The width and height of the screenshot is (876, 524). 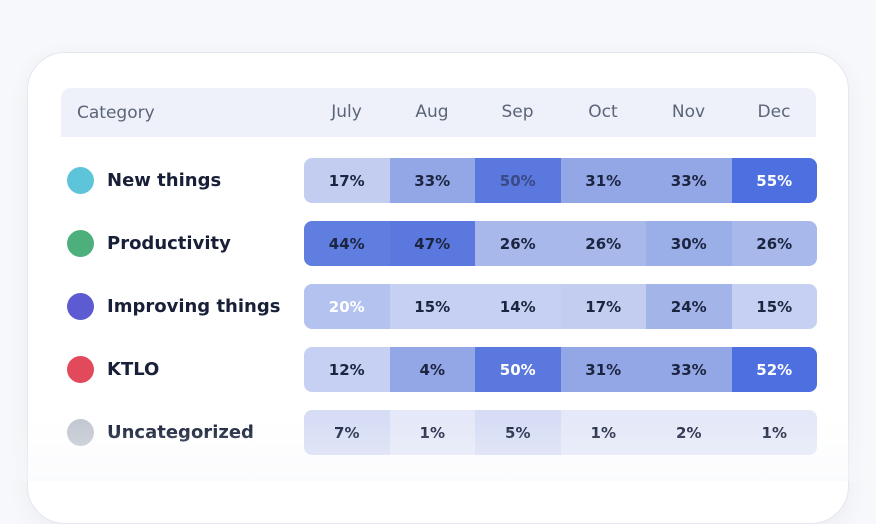 I want to click on improving-things-row: 20% 15% 14% 17% 24% 15%, so click(x=560, y=306).